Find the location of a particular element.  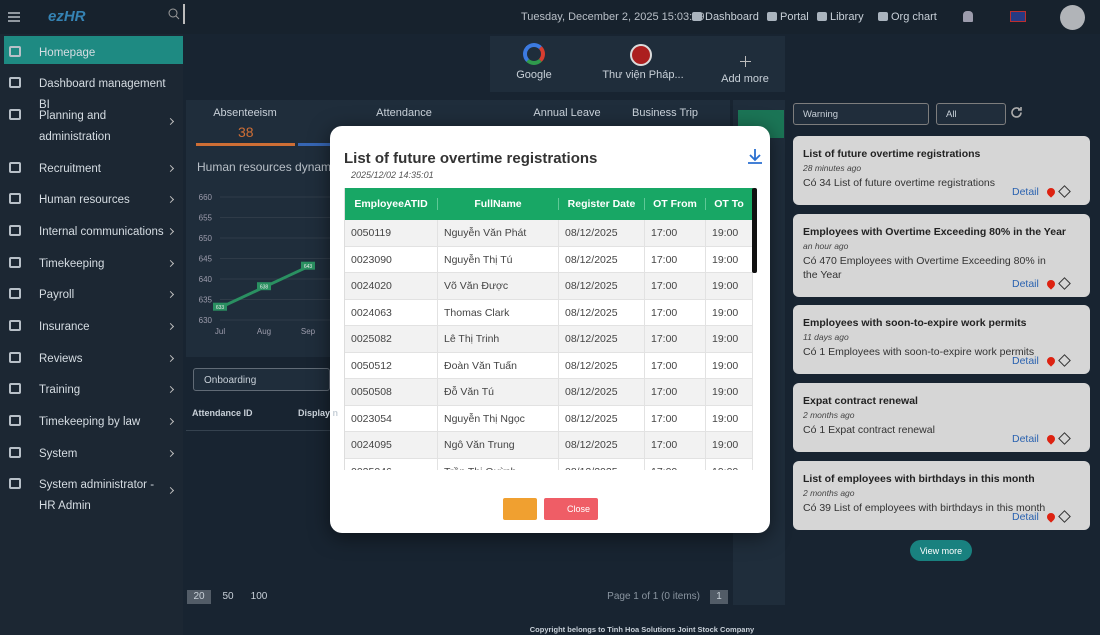

view-more-button is located at coordinates (941, 550).